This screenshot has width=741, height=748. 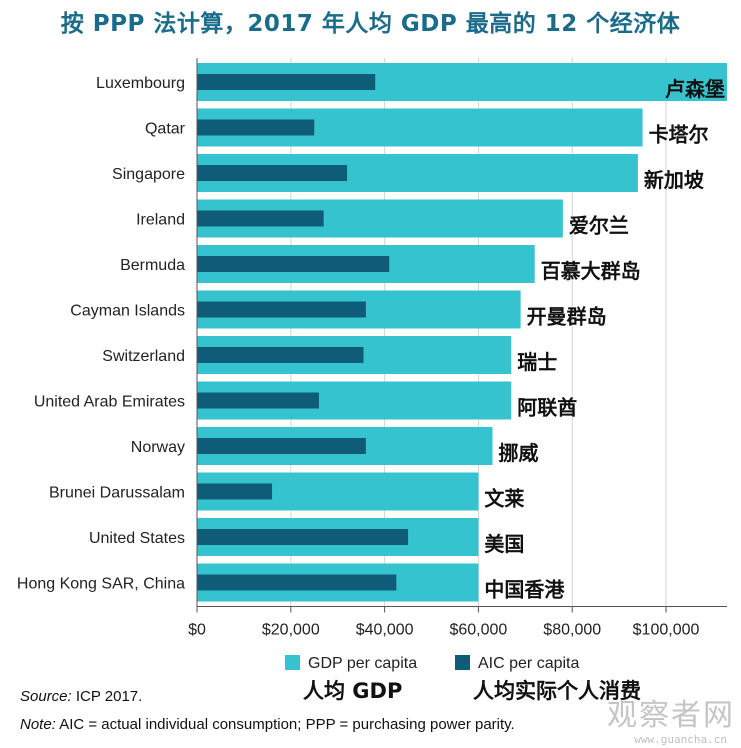 What do you see at coordinates (291, 630) in the screenshot?
I see `x-tick-label: $20,000` at bounding box center [291, 630].